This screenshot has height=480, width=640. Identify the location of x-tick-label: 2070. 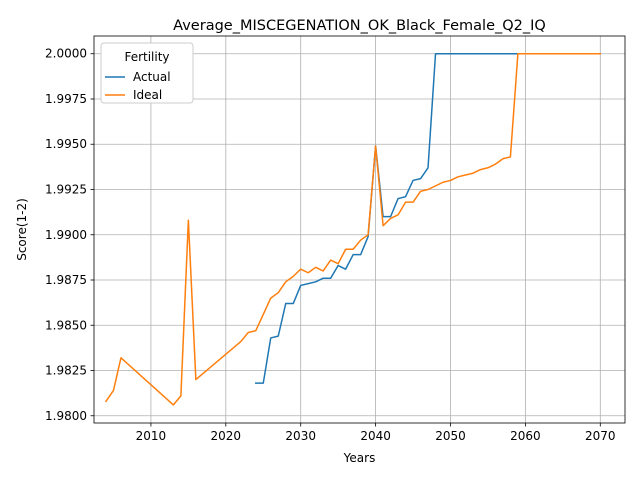
(600, 436).